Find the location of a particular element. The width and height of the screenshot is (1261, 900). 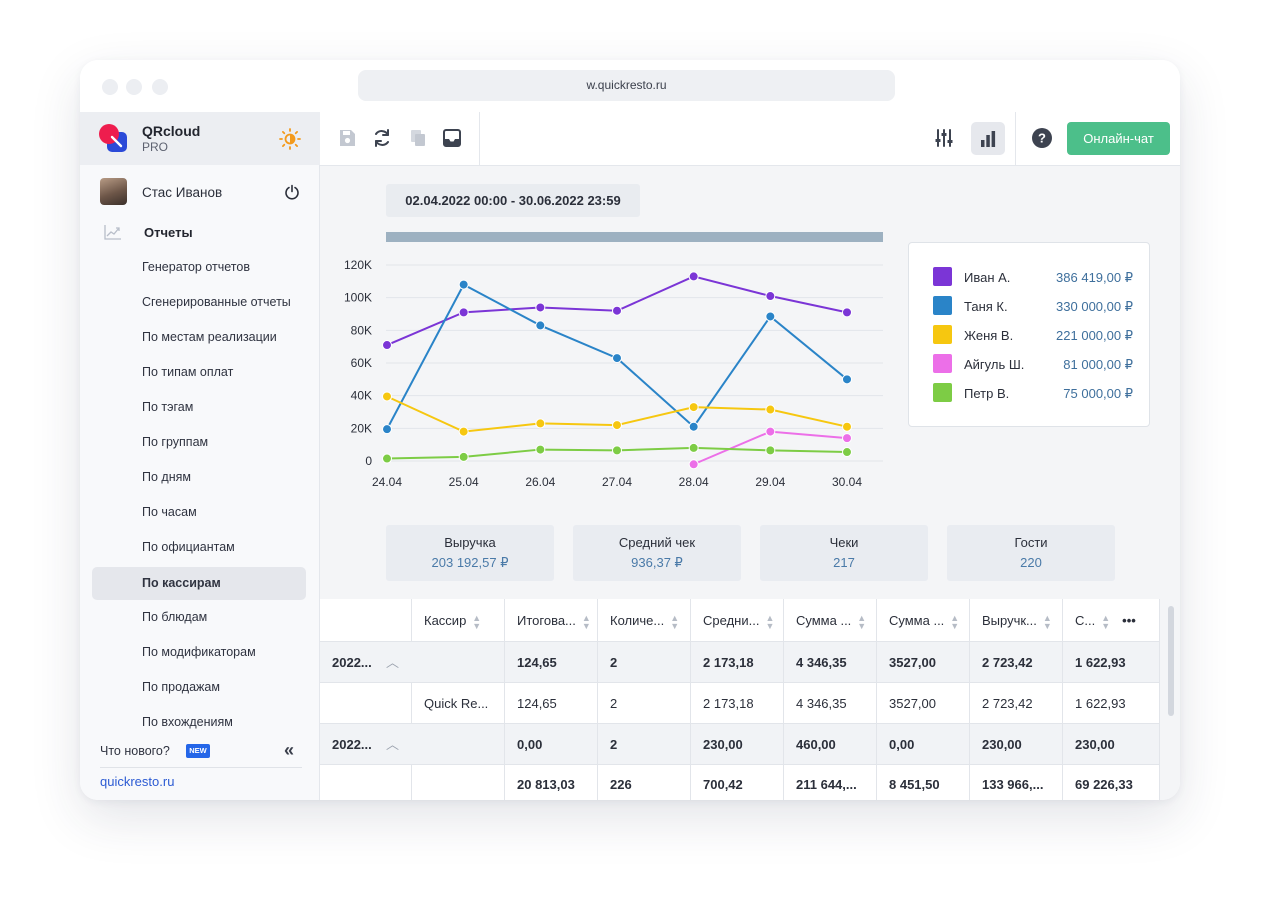

column-header: Выручк... ▲ ▼ is located at coordinates (1016, 620).